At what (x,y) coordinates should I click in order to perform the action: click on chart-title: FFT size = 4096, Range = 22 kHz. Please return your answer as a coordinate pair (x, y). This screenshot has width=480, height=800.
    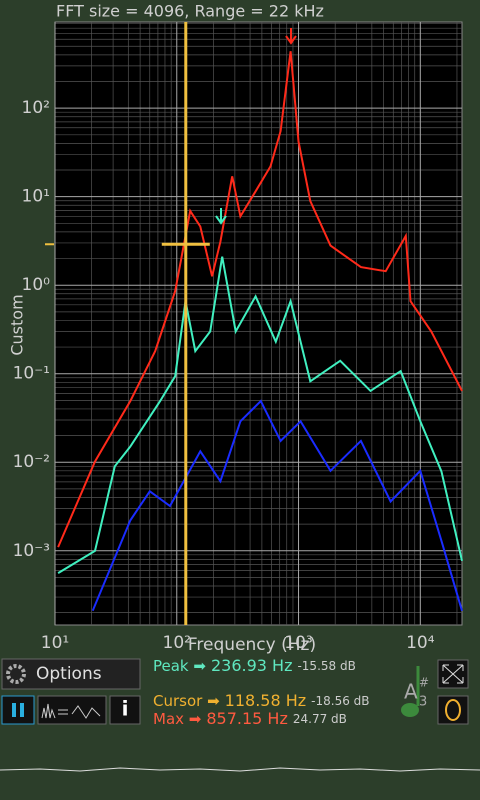
    Looking at the image, I should click on (190, 11).